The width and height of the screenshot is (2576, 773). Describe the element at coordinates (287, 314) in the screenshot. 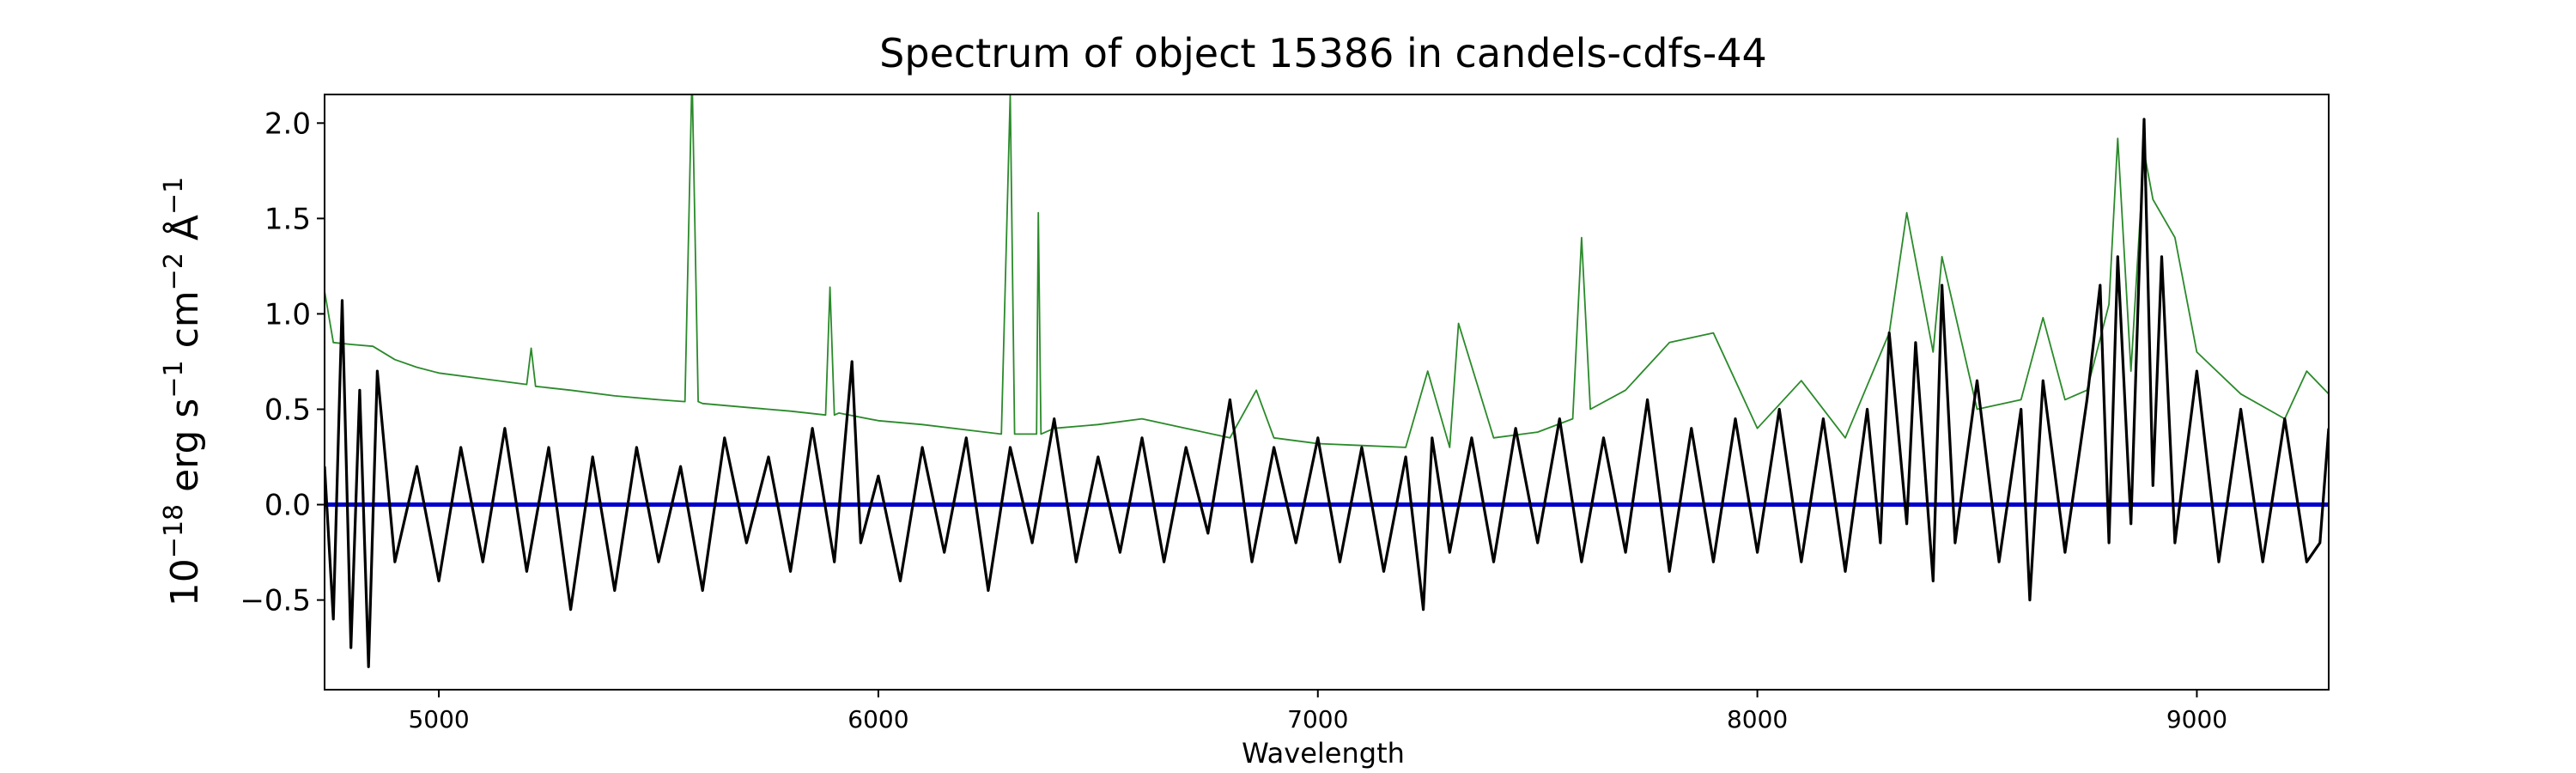

I see `y-tick-label: 1.0` at that location.